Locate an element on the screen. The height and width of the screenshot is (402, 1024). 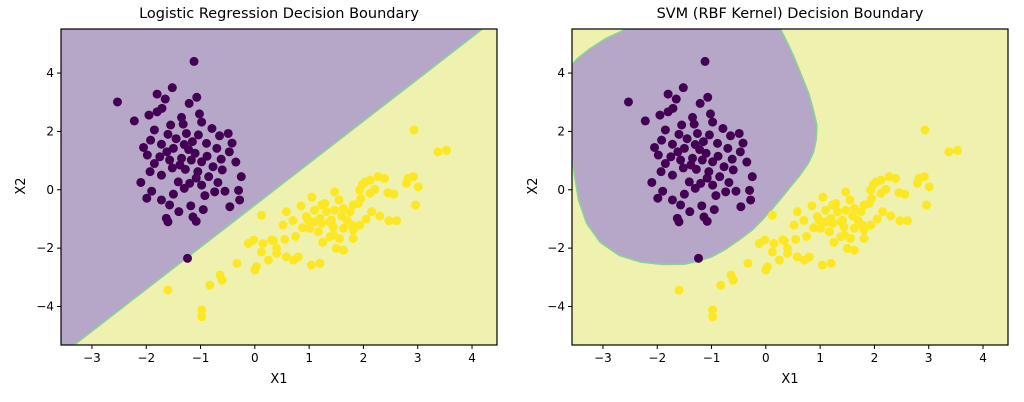
x-tick-label: 3 is located at coordinates (418, 358).